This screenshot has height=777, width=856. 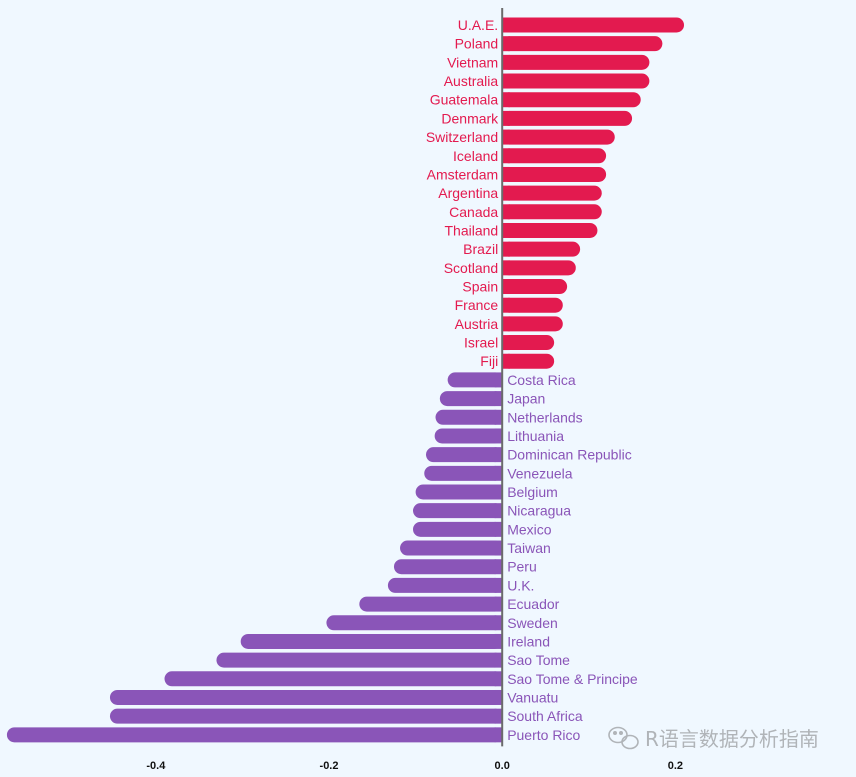 I want to click on bar-france, so click(x=532, y=305).